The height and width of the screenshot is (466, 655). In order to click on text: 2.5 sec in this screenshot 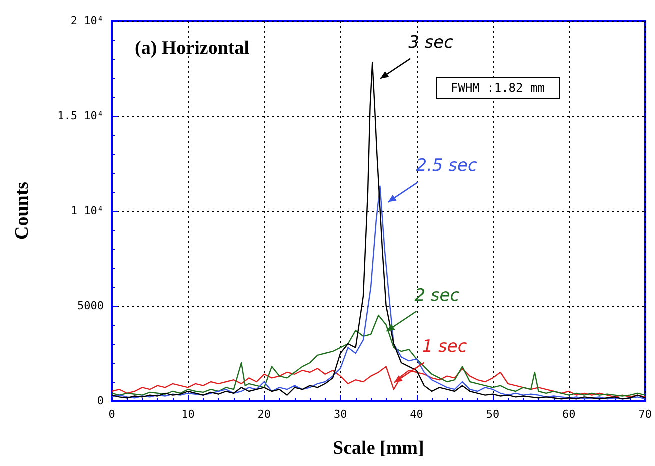, I will do `click(447, 166)`.